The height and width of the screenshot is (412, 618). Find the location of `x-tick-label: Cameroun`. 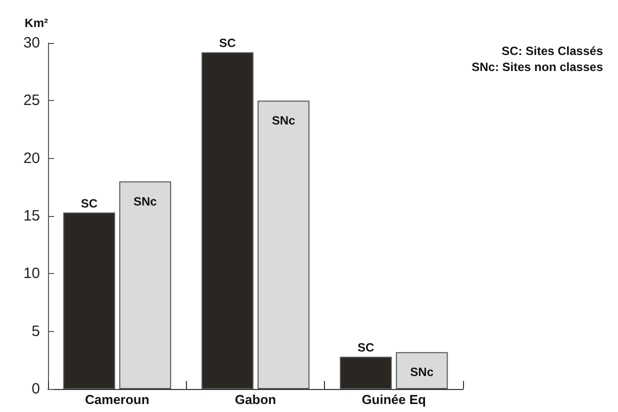

x-tick-label: Cameroun is located at coordinates (117, 399).